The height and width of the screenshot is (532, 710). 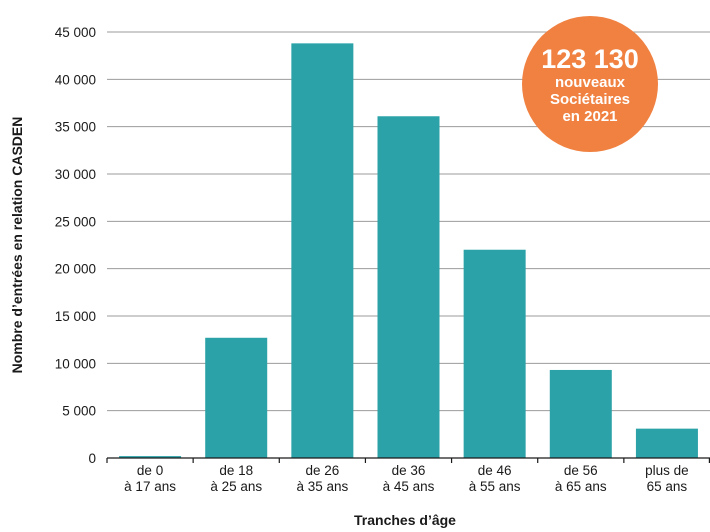 What do you see at coordinates (322, 486) in the screenshot?
I see `x-tick-label: à 35 ans` at bounding box center [322, 486].